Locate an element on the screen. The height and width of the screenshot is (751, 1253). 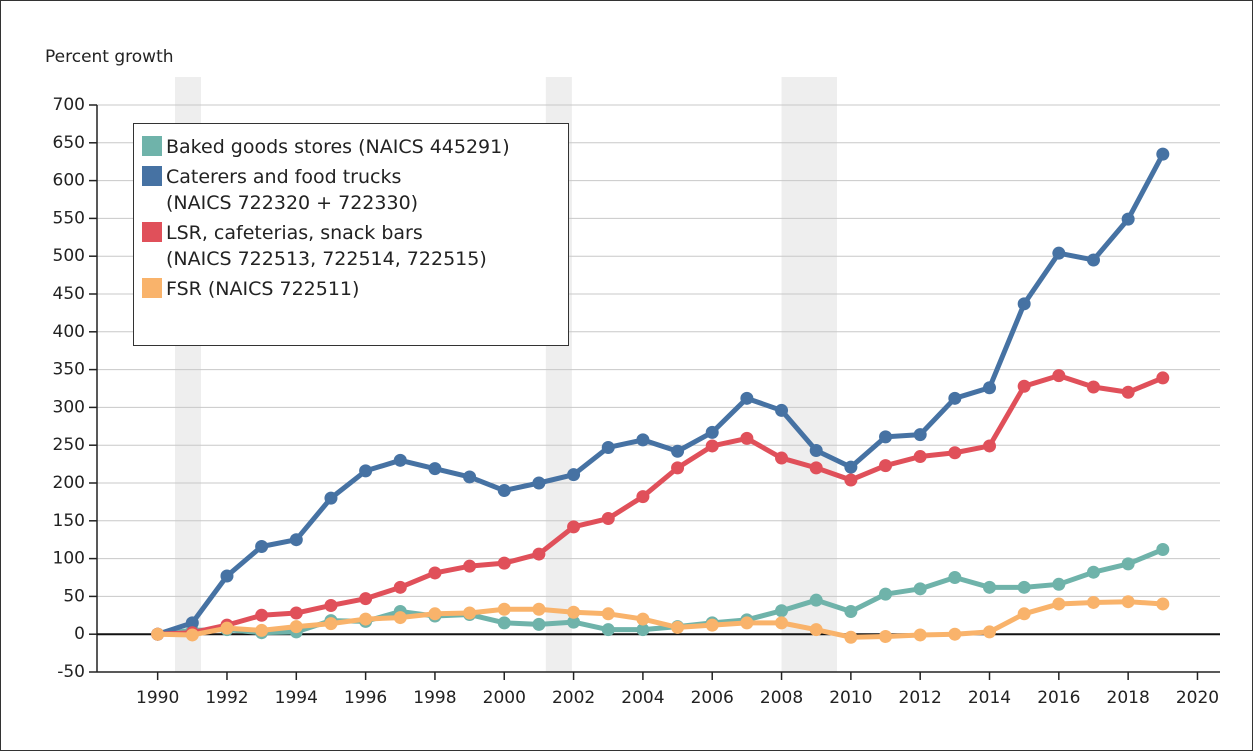
x-tick-label: 1990 is located at coordinates (157, 698).